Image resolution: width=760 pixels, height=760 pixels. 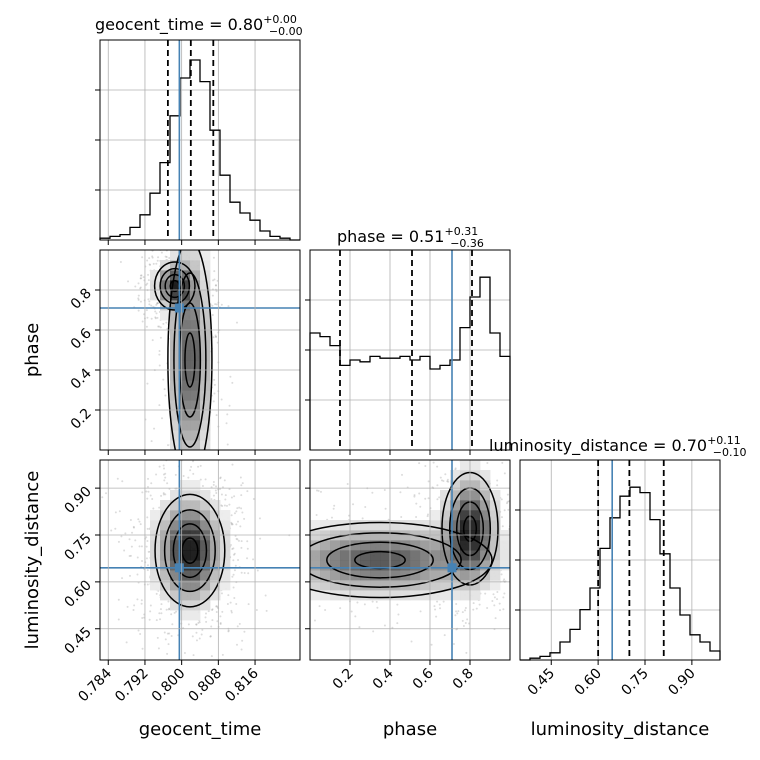 I want to click on x-axis-label-geocent_time: geocent_time, so click(x=200, y=729).